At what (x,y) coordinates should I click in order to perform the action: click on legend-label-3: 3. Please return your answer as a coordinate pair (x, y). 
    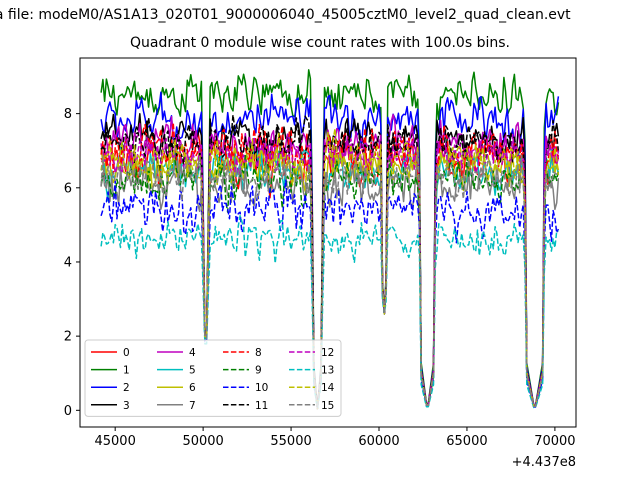
    Looking at the image, I should click on (126, 406).